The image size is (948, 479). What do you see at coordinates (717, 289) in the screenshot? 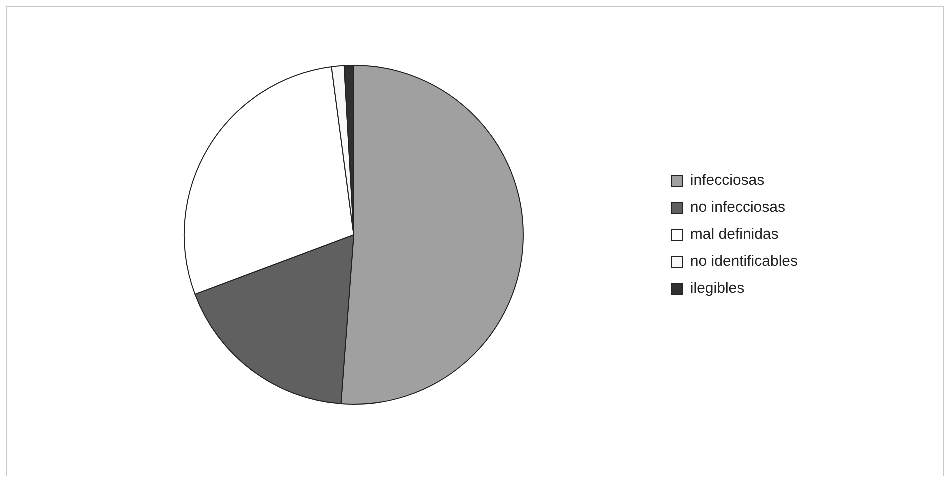
I see `legend-label: ilegibles` at bounding box center [717, 289].